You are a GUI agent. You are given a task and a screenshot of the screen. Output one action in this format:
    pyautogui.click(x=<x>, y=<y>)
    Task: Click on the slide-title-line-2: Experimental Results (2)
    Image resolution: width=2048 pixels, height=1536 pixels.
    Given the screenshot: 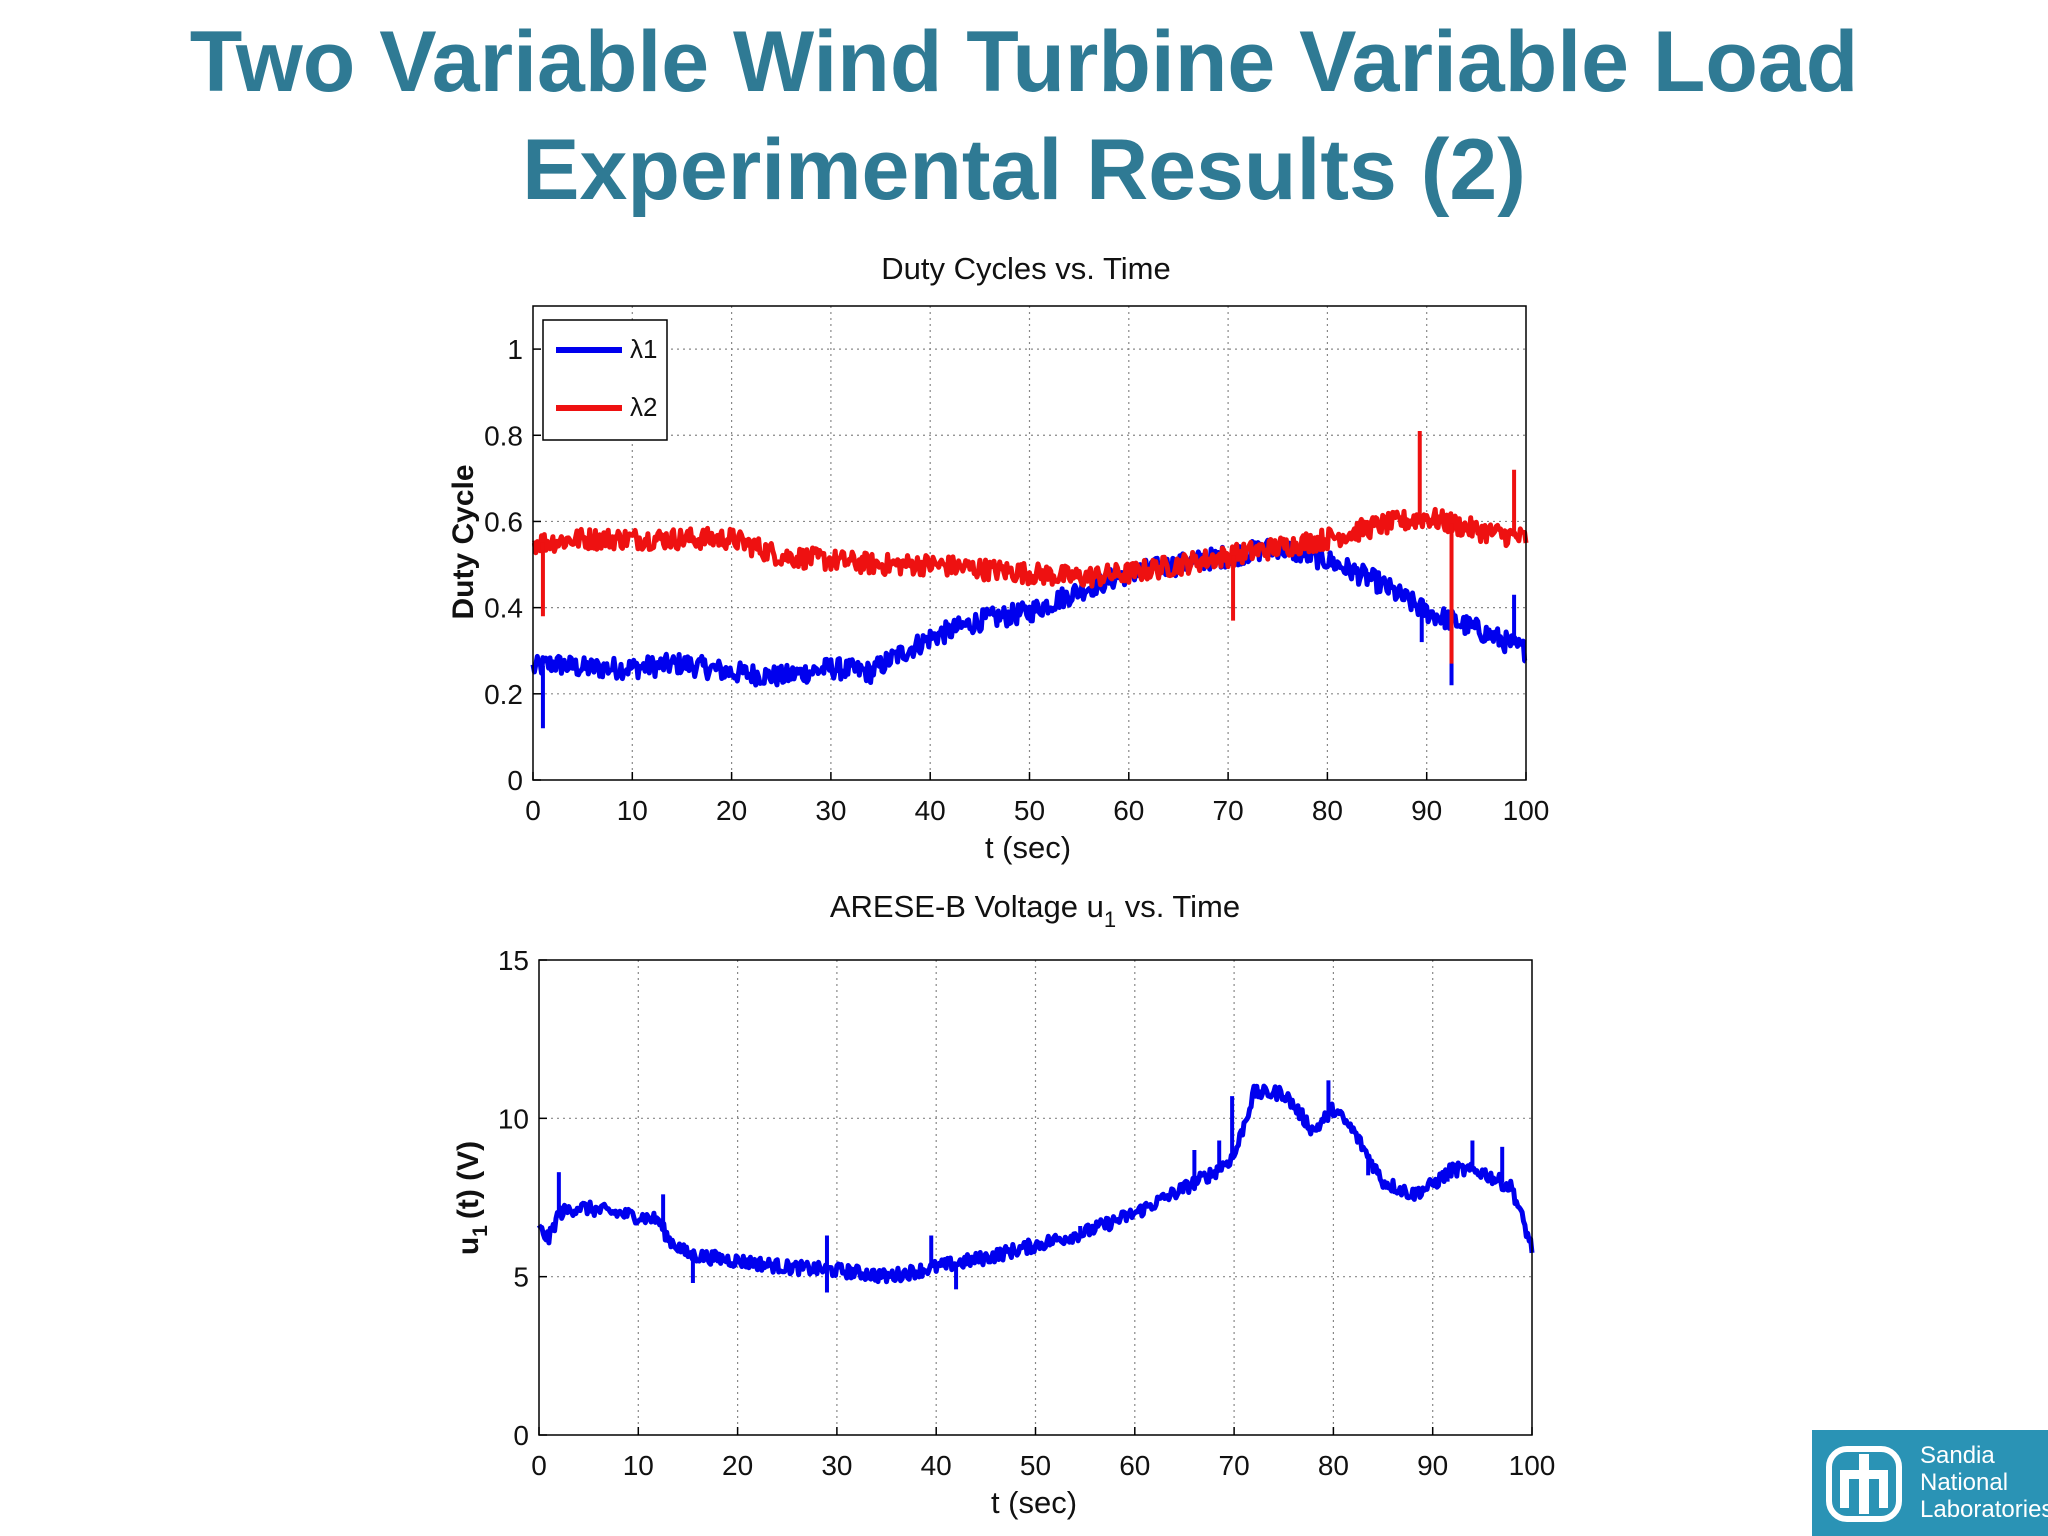 What is the action you would take?
    pyautogui.click(x=1024, y=170)
    